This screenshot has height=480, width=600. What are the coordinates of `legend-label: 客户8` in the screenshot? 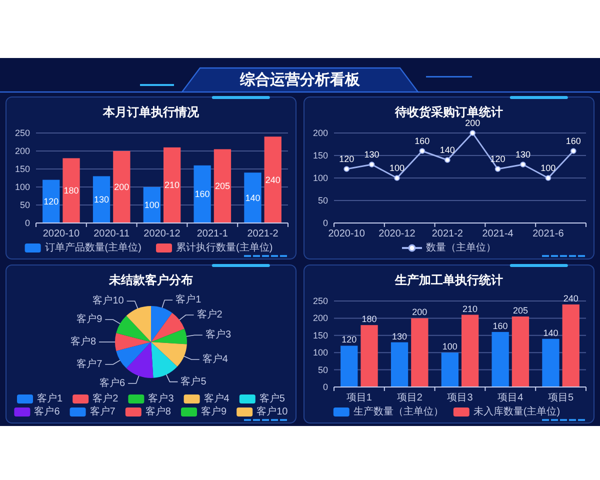 It's located at (158, 412).